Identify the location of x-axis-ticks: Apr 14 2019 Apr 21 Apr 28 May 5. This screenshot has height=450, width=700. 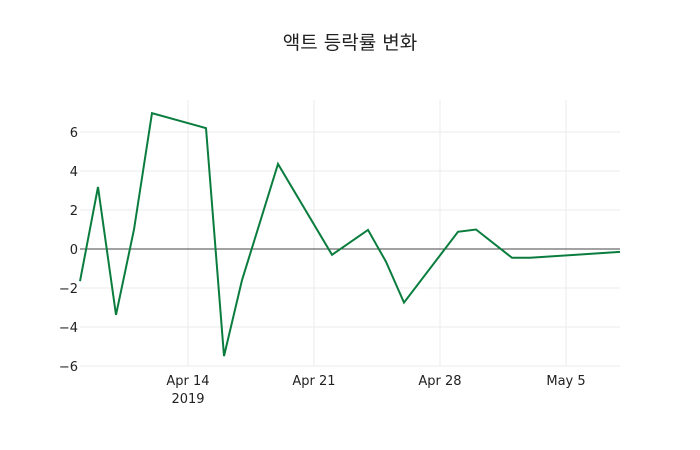
(375, 390).